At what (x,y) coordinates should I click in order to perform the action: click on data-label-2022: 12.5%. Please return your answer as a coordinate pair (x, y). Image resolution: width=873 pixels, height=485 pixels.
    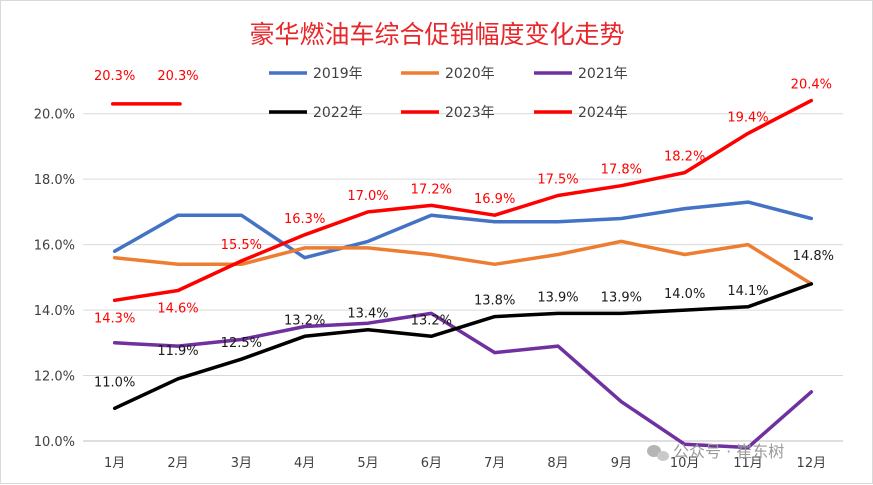
    Looking at the image, I should click on (241, 343).